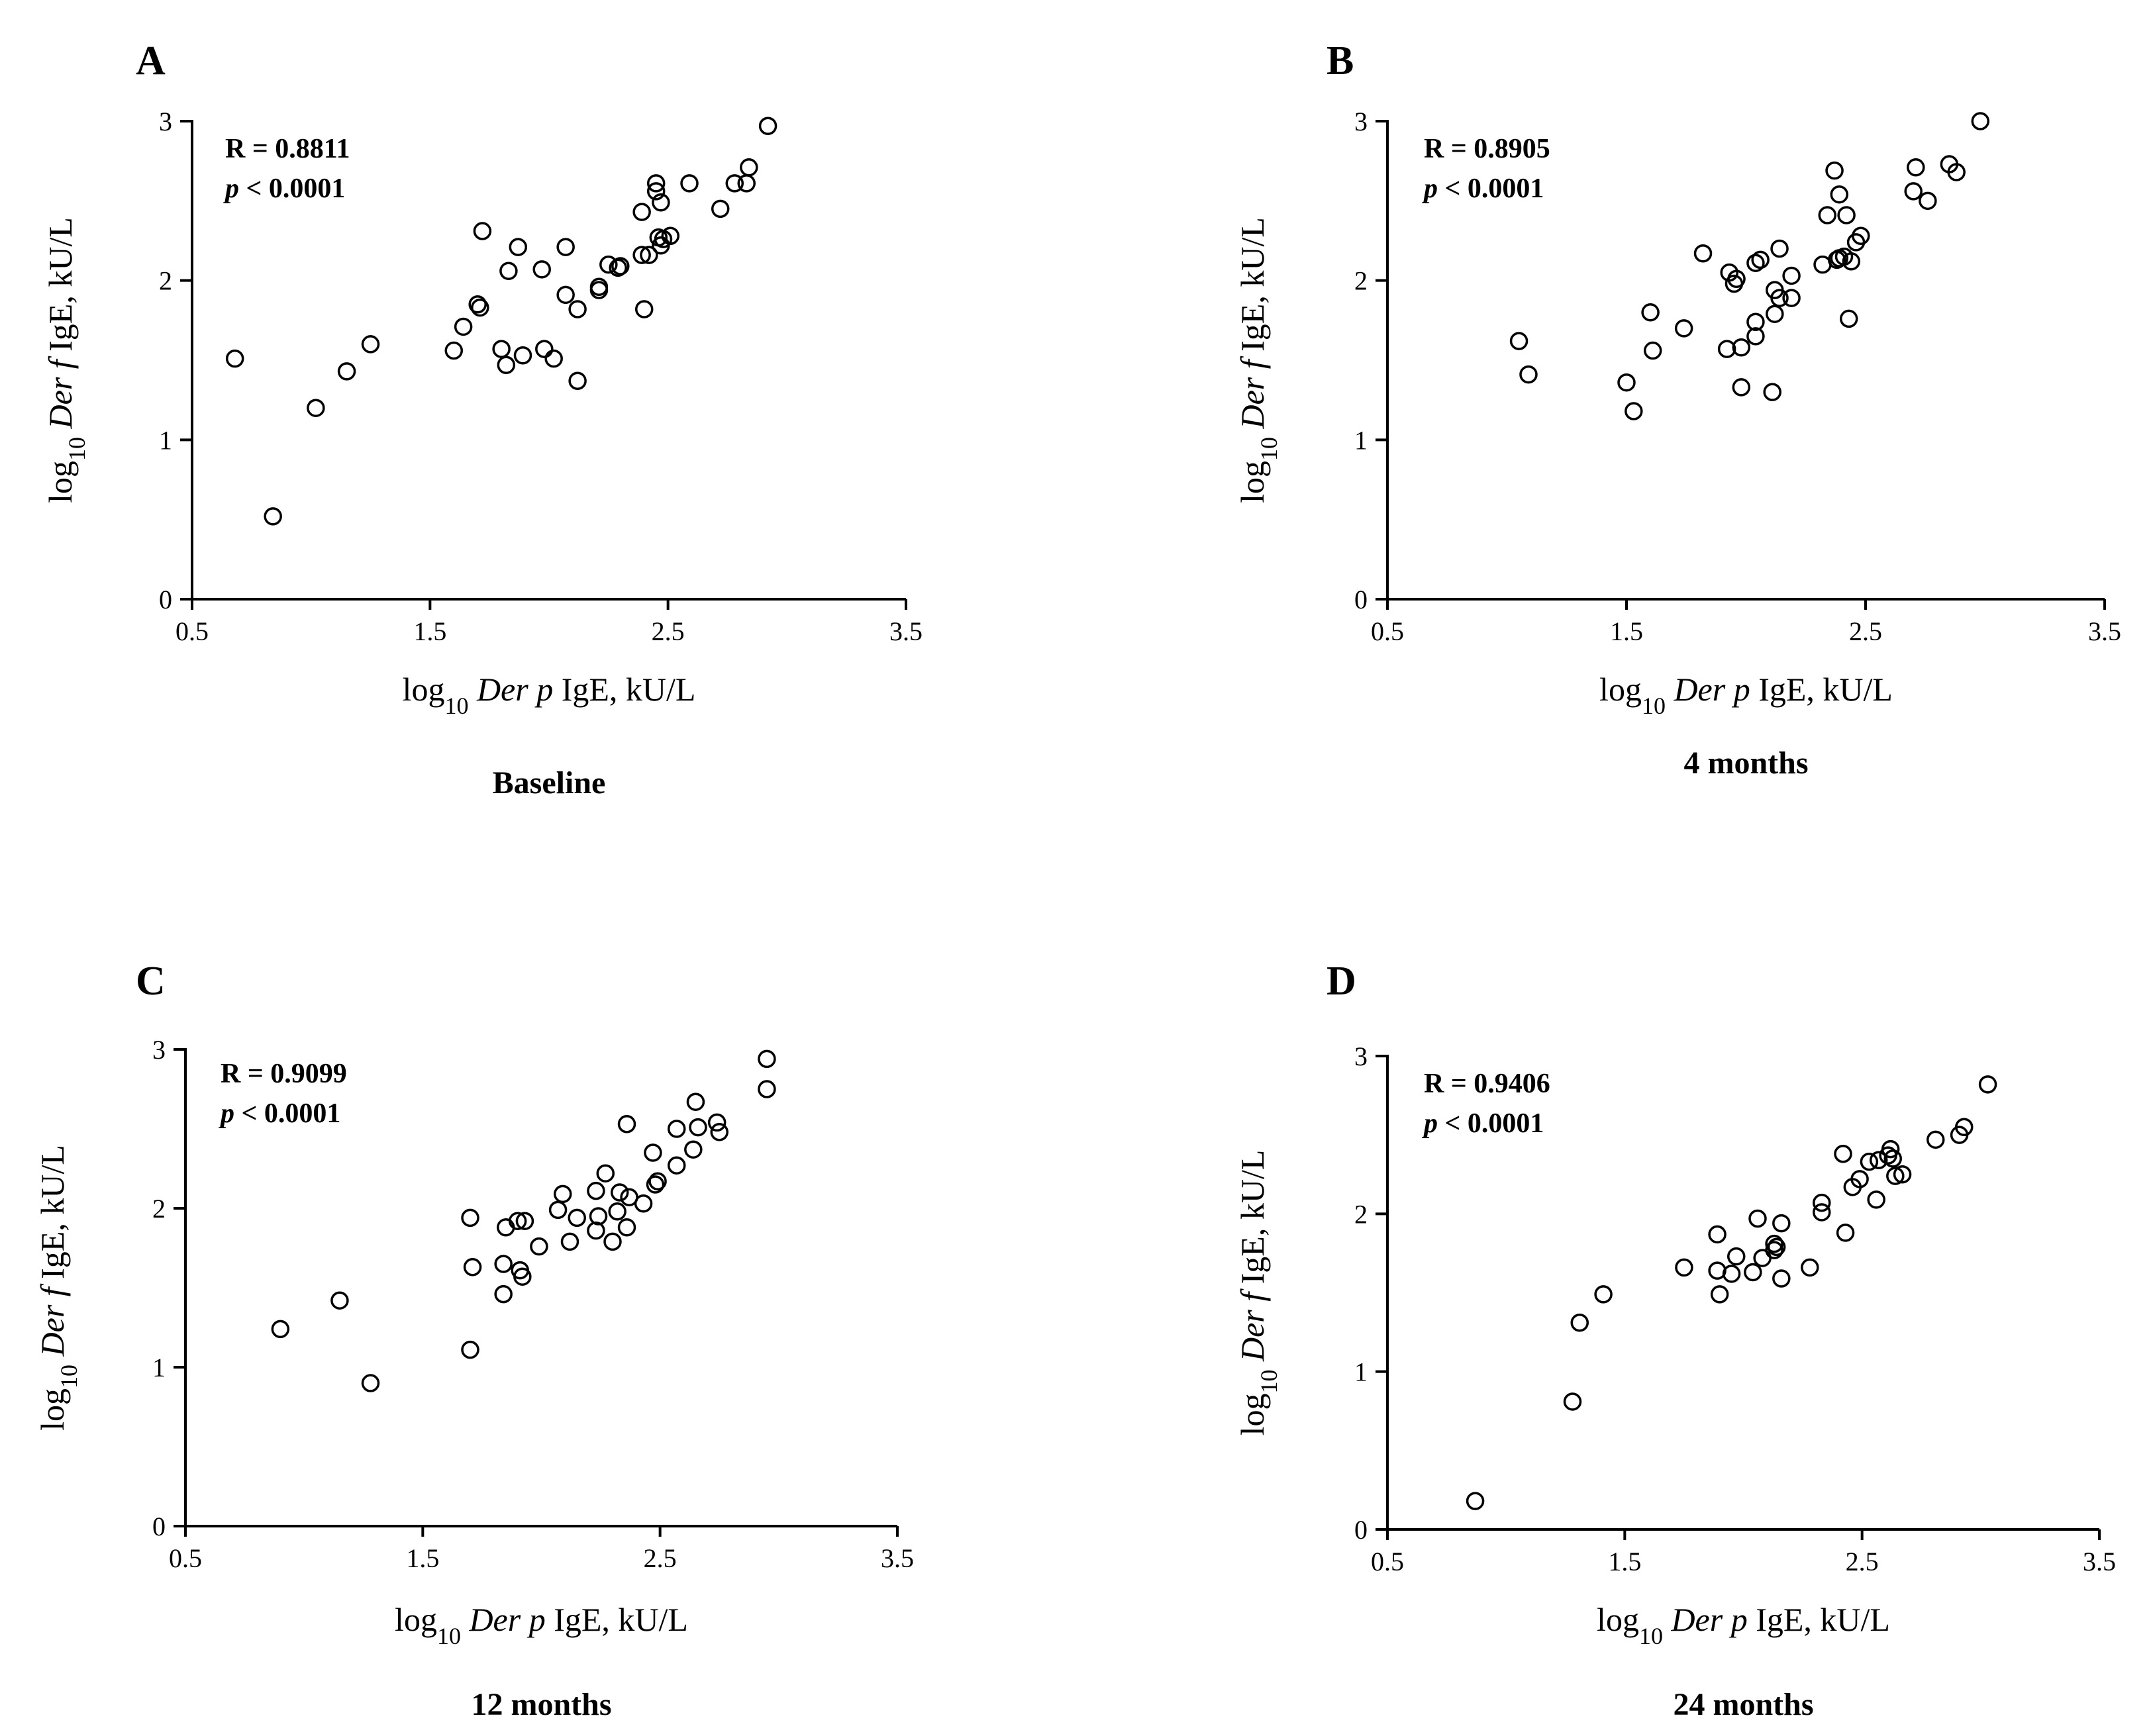 Image resolution: width=2153 pixels, height=1736 pixels. What do you see at coordinates (1340, 60) in the screenshot?
I see `panel-letter: B` at bounding box center [1340, 60].